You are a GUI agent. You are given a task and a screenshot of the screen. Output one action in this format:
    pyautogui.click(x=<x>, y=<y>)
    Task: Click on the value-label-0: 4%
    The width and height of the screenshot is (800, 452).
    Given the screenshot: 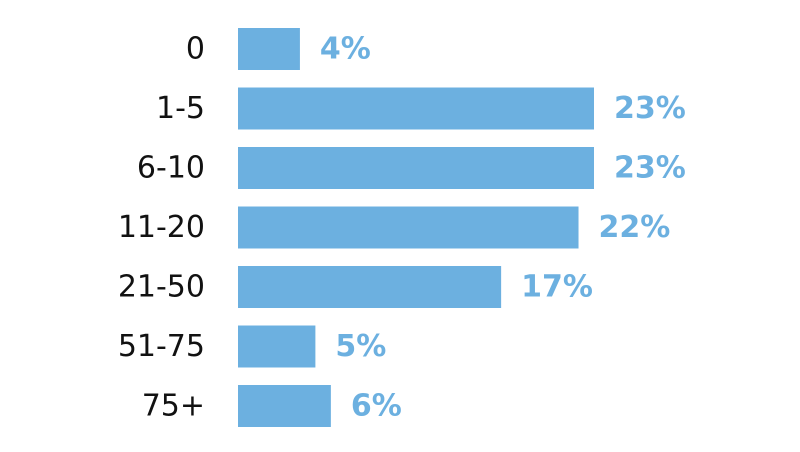 What is the action you would take?
    pyautogui.click(x=345, y=49)
    